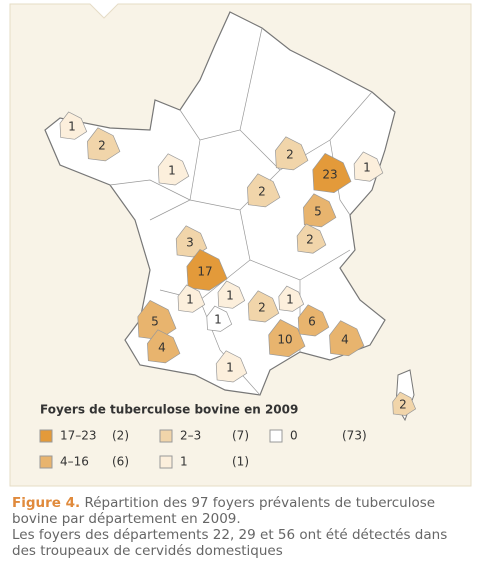 The height and width of the screenshot is (576, 481). Describe the element at coordinates (284, 340) in the screenshot. I see `department-label: 10` at that location.